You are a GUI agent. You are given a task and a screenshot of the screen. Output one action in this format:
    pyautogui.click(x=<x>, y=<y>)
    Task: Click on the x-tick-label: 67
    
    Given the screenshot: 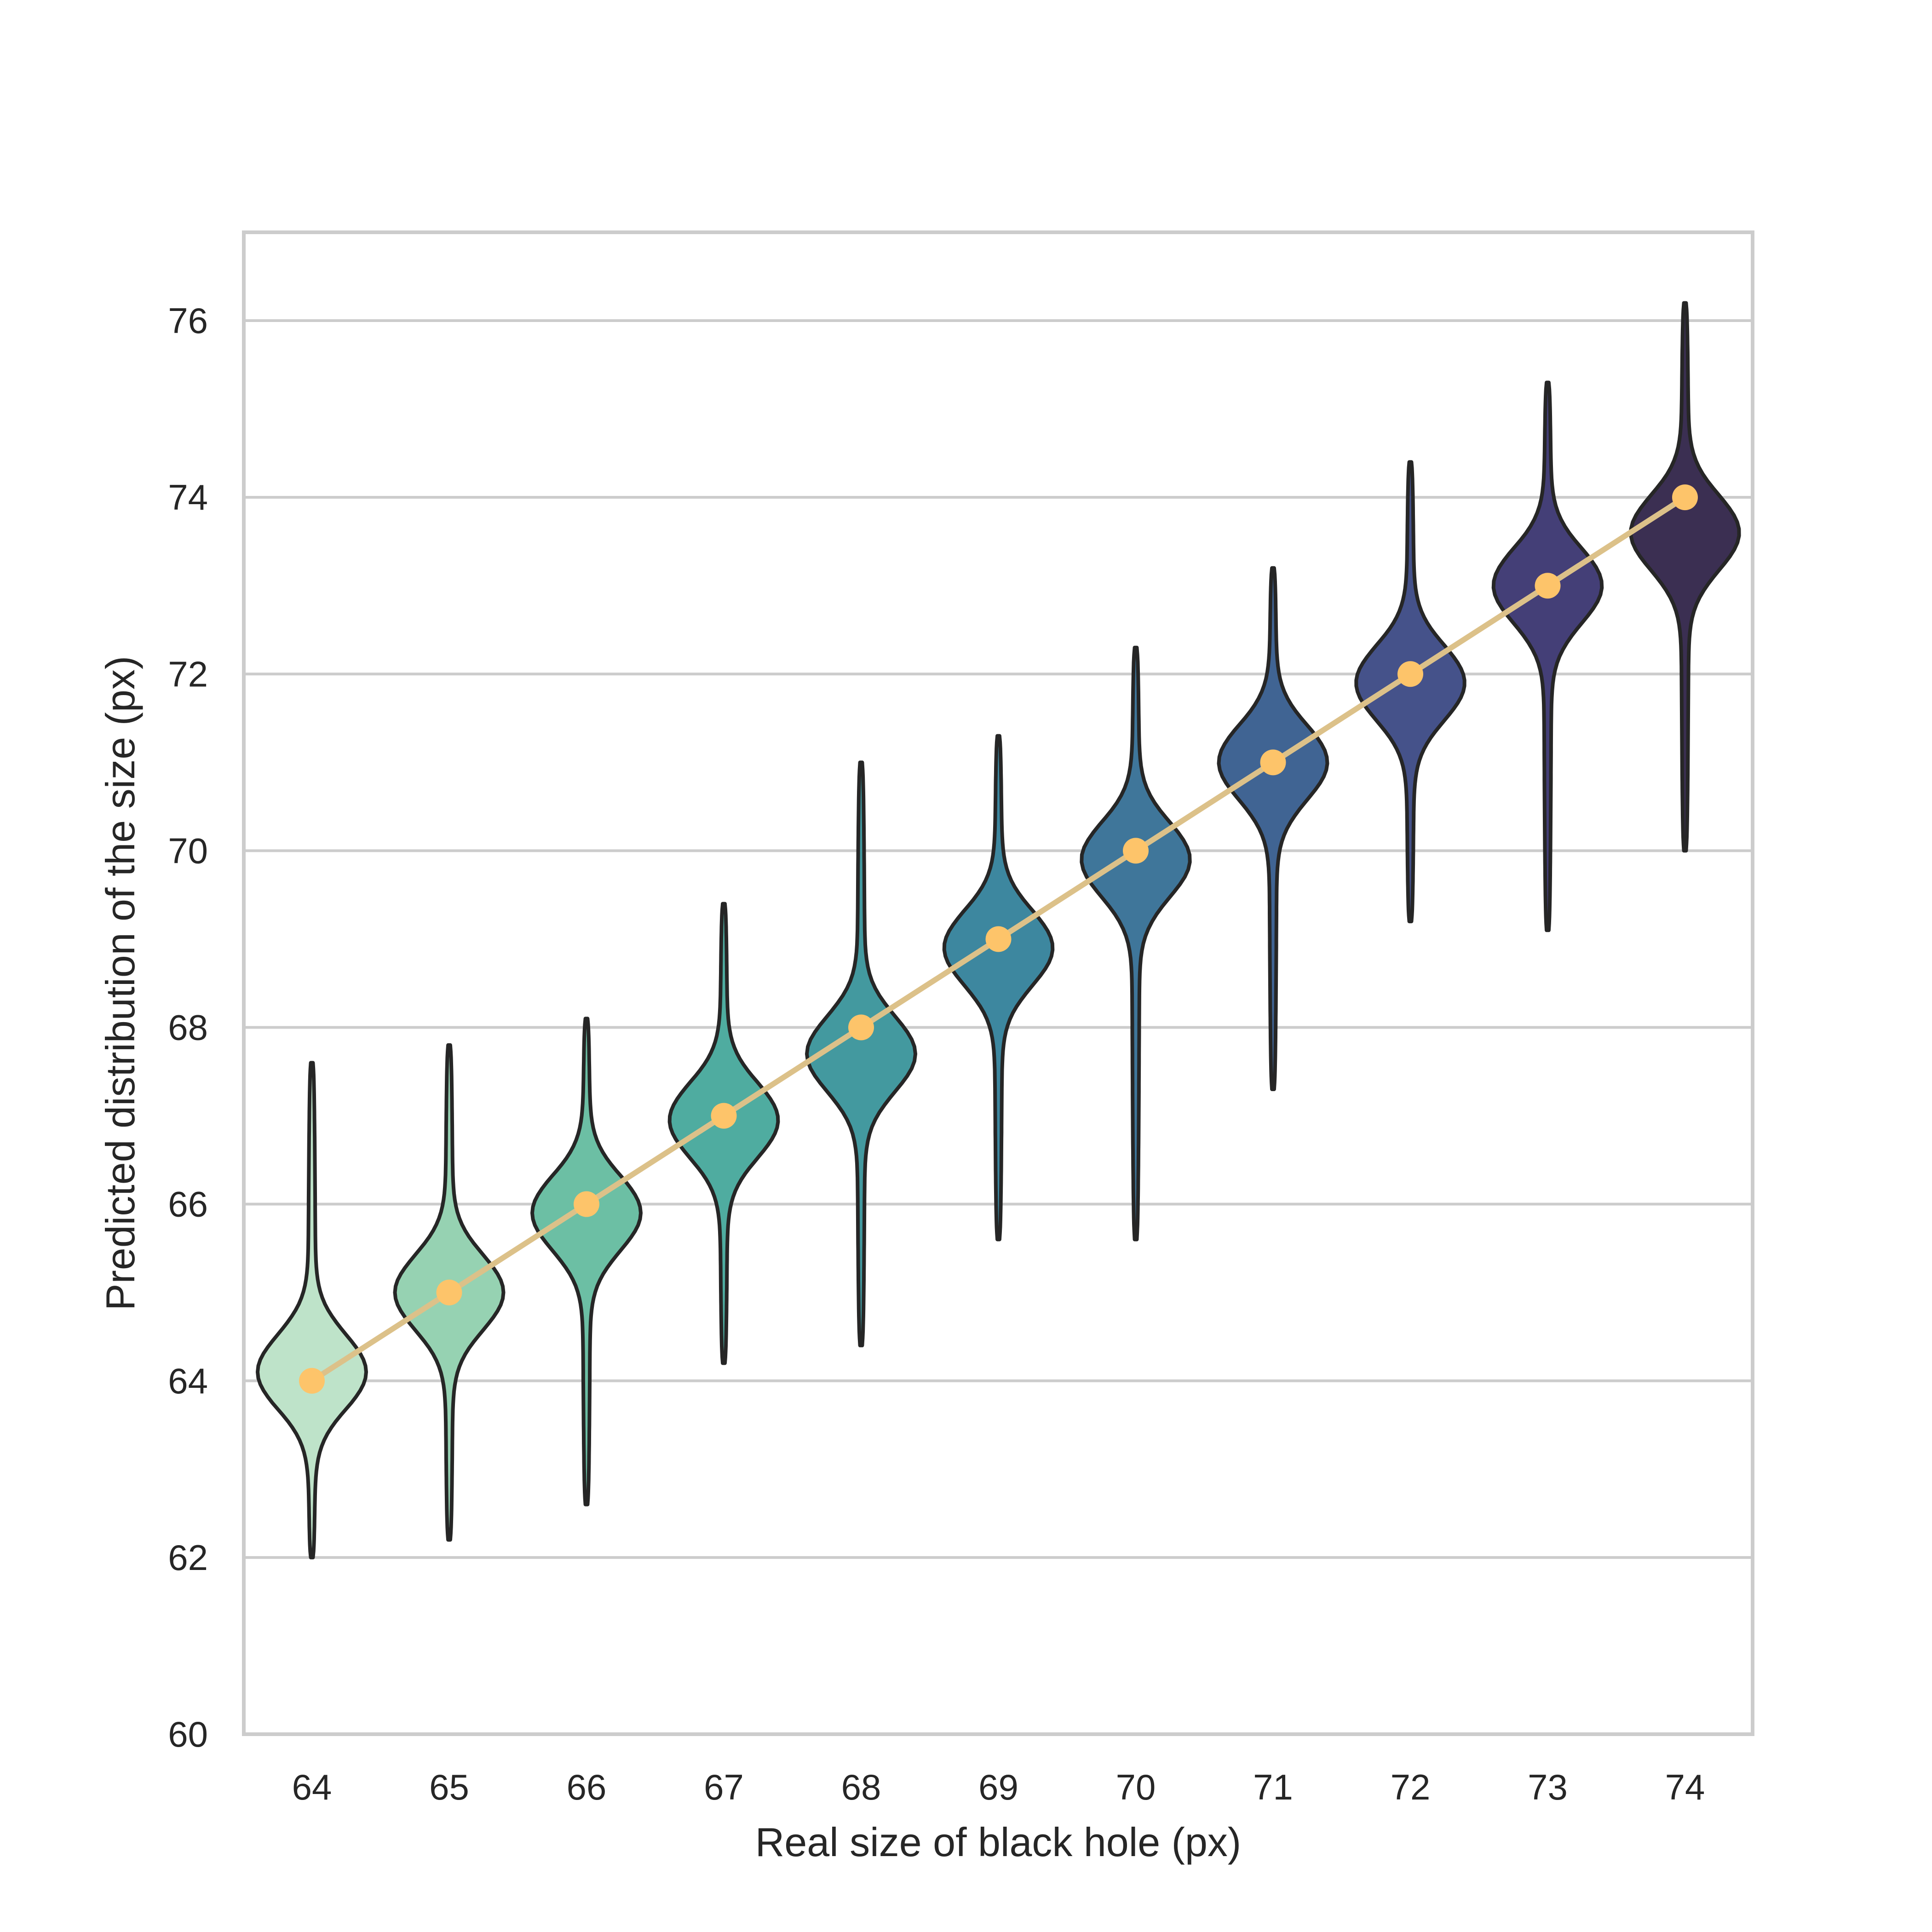 What is the action you would take?
    pyautogui.click(x=724, y=1787)
    